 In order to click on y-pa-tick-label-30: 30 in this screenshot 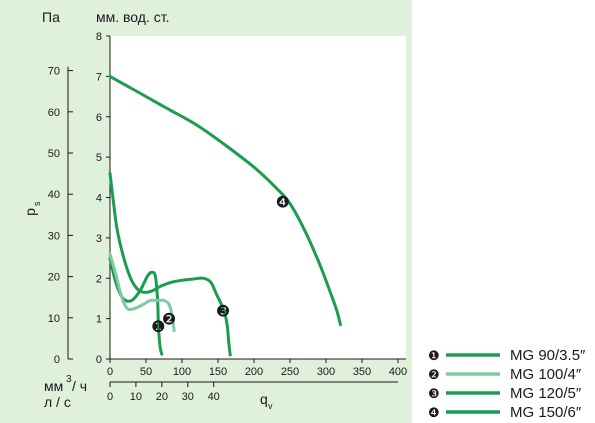, I will do `click(54, 236)`.